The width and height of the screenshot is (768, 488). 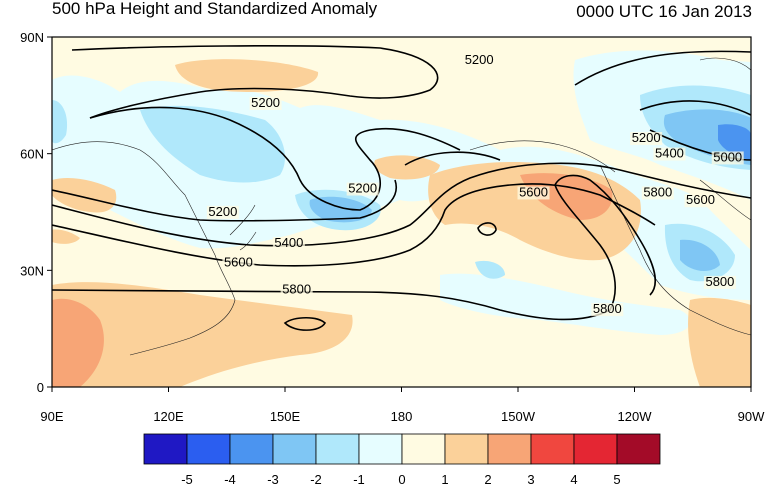 I want to click on coastline-asia, so click(x=144, y=248).